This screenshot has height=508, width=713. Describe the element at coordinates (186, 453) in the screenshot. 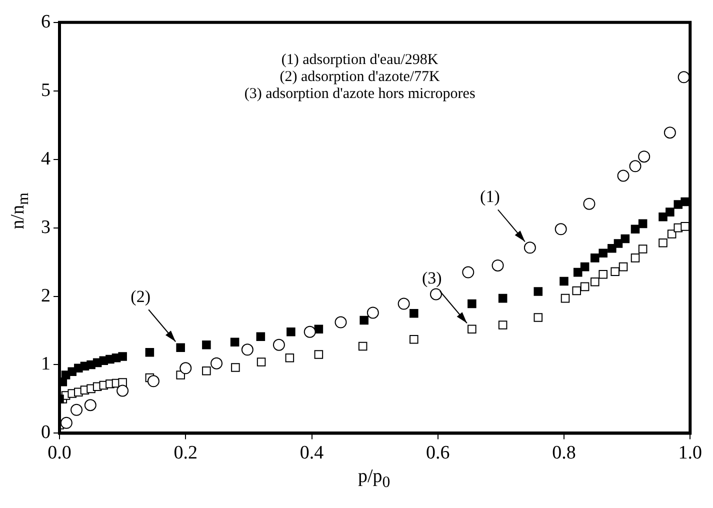

I see `x-tick-label: 0.2` at that location.